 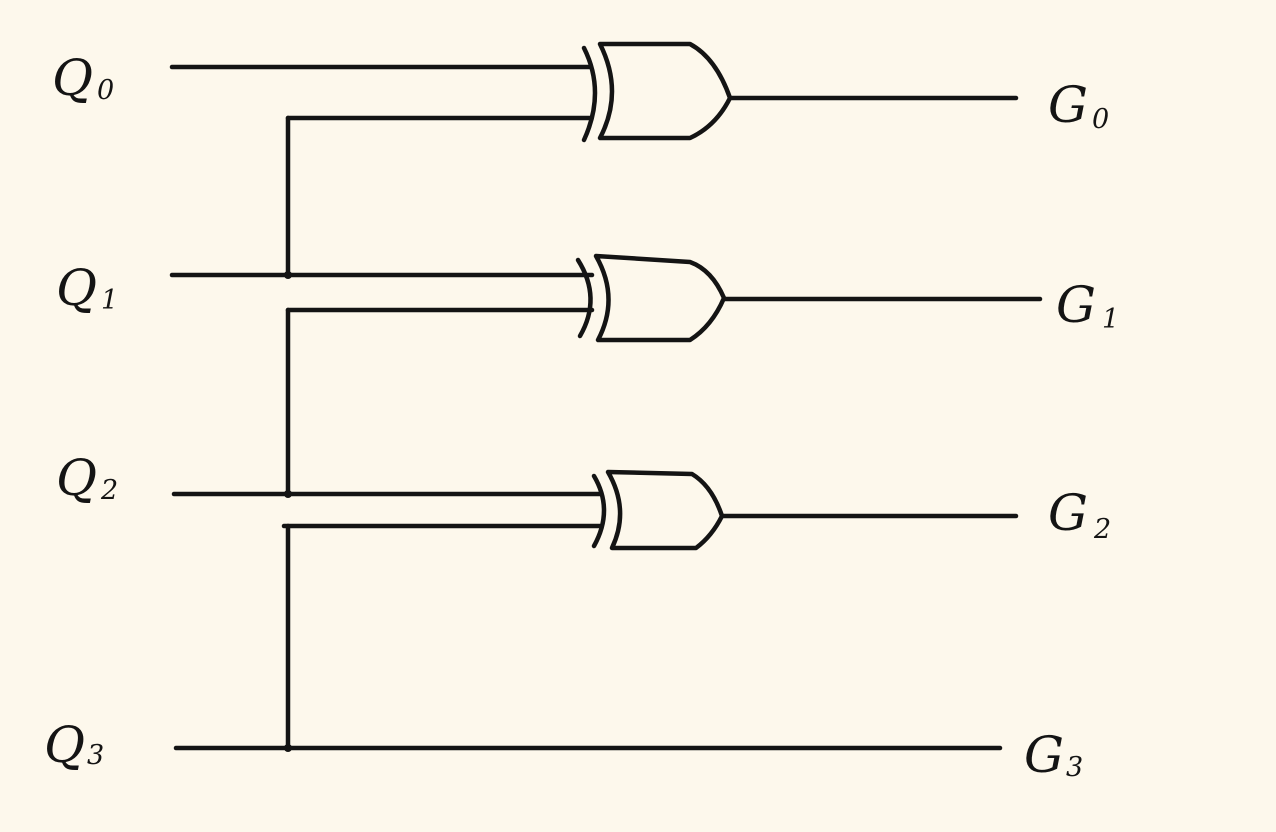 I want to click on junction-dot-q3, so click(x=288, y=748).